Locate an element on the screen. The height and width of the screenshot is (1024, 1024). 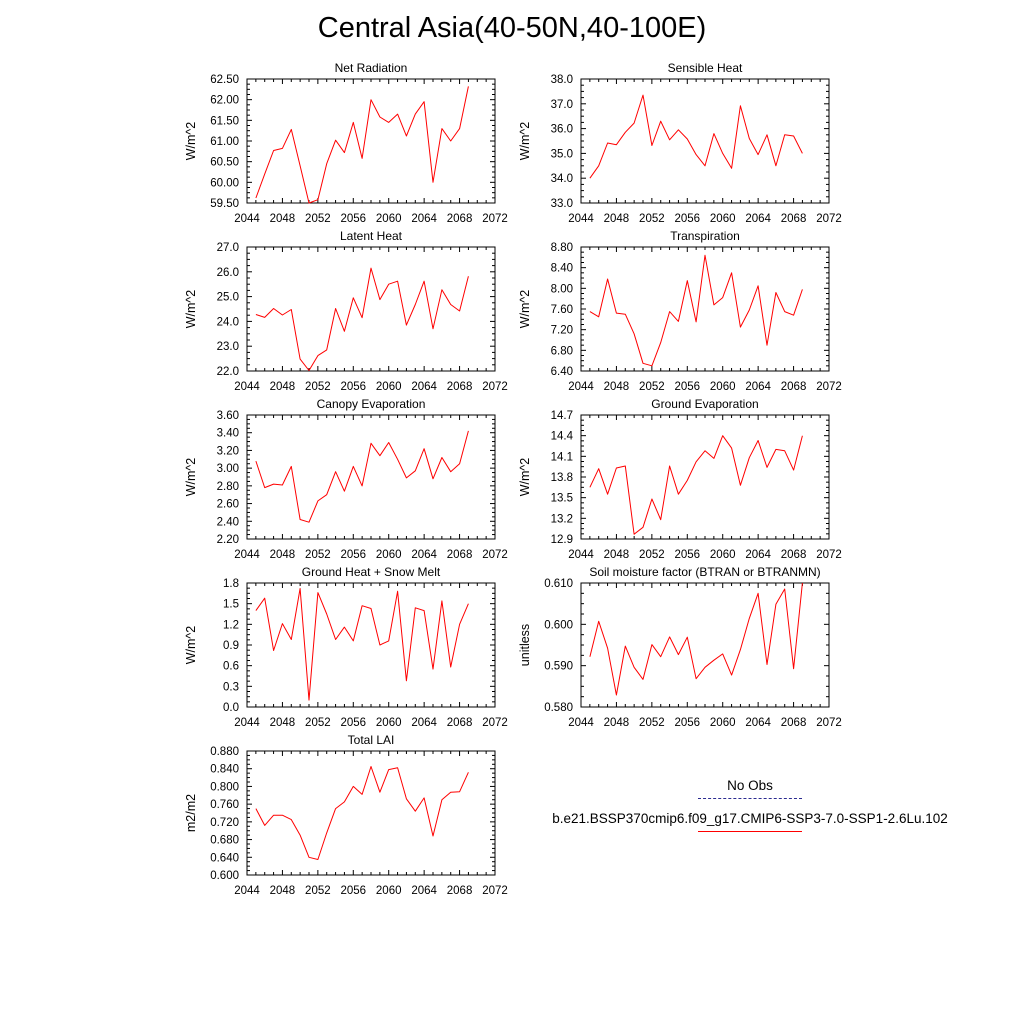
y-tick-label: 22.0 is located at coordinates (228, 372).